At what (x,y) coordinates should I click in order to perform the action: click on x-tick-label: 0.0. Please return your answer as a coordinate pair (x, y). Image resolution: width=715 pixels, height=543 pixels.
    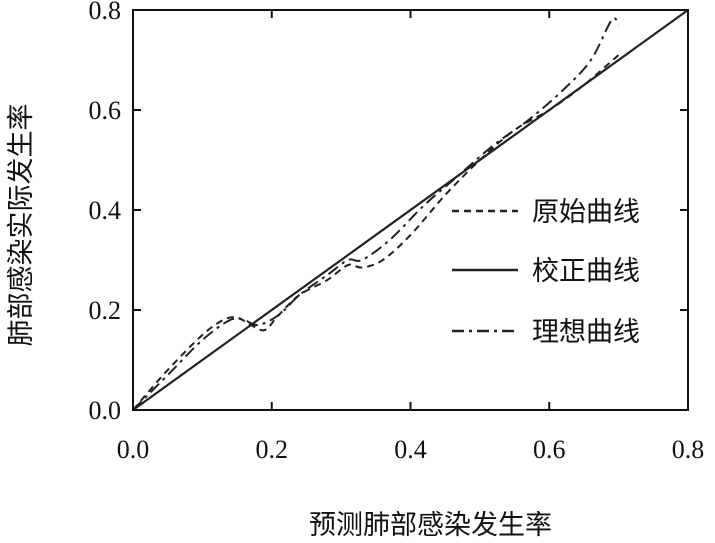
    Looking at the image, I should click on (133, 449).